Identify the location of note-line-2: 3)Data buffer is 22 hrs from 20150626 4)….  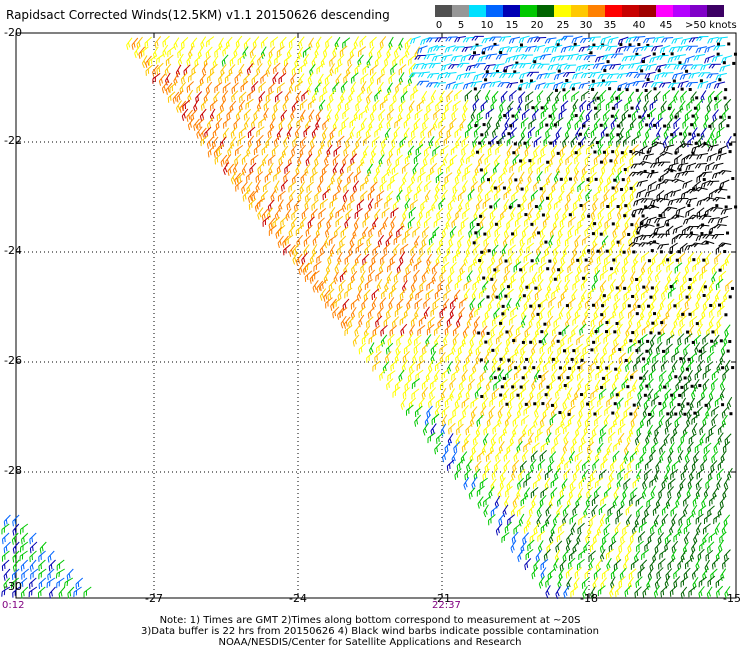
(370, 631).